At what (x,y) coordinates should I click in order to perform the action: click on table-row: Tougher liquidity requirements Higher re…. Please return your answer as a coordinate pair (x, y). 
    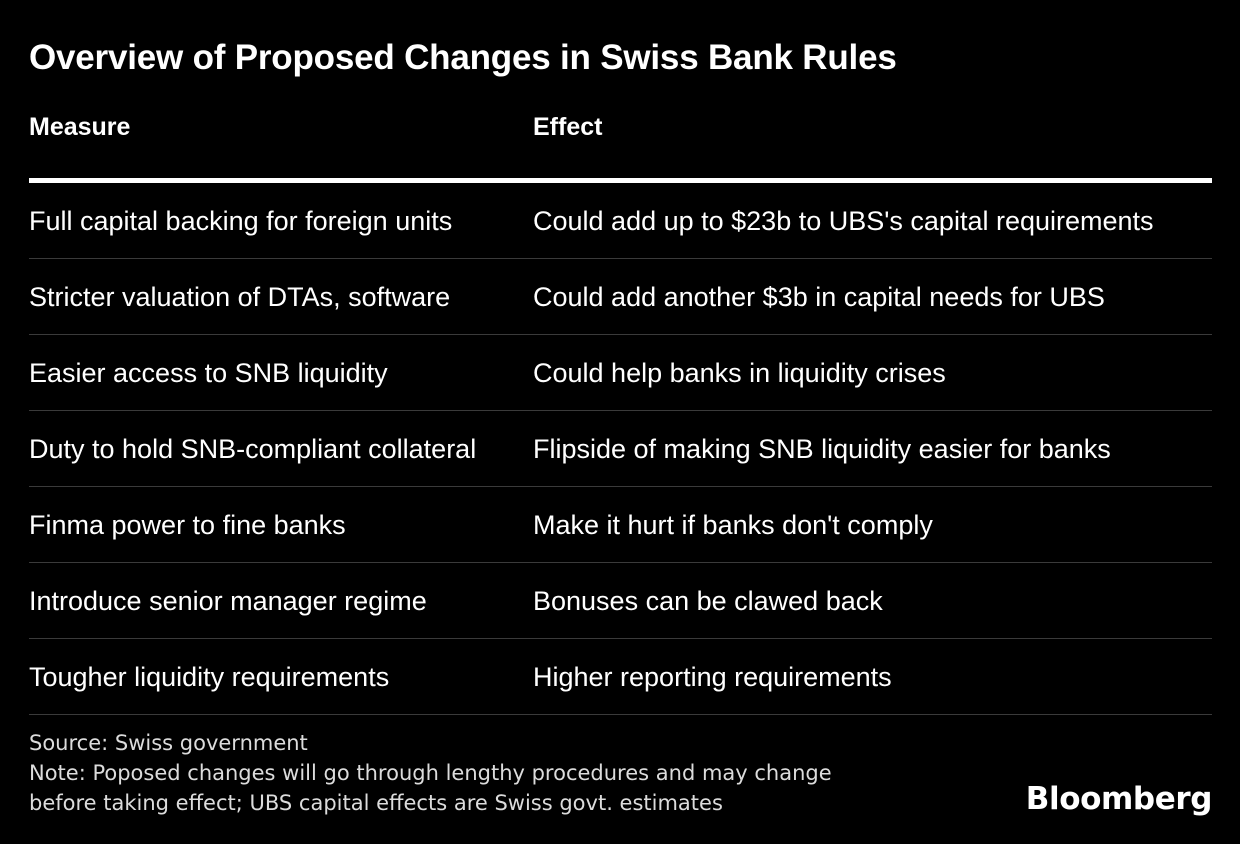
    Looking at the image, I should click on (620, 677).